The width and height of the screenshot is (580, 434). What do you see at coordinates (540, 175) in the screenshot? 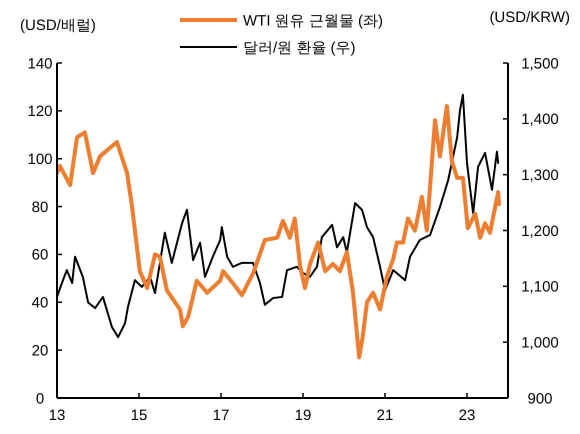
I see `y2-tick-label: 1,300` at bounding box center [540, 175].